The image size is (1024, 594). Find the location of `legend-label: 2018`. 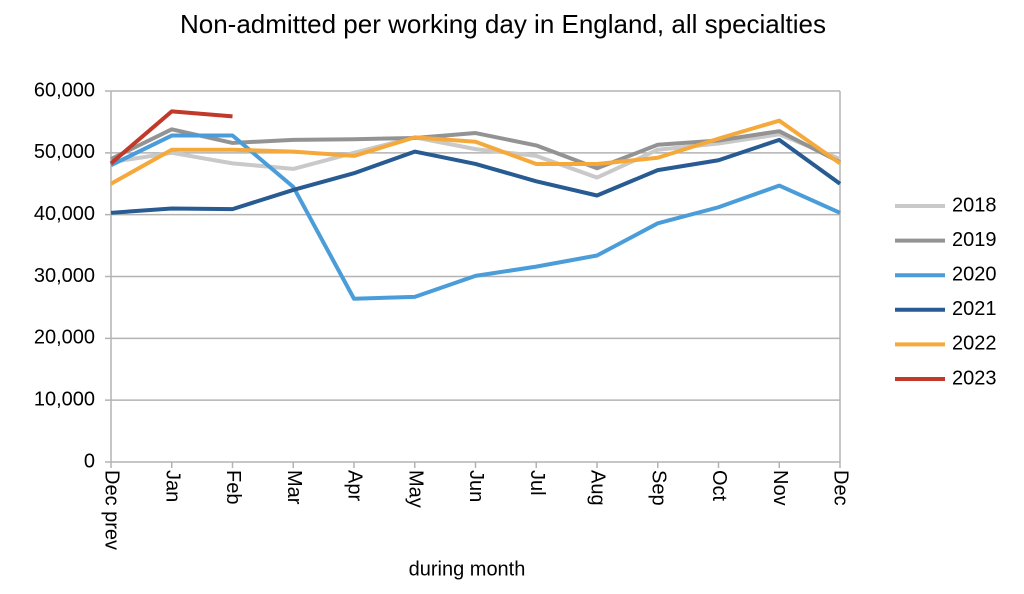

legend-label: 2018 is located at coordinates (974, 205).